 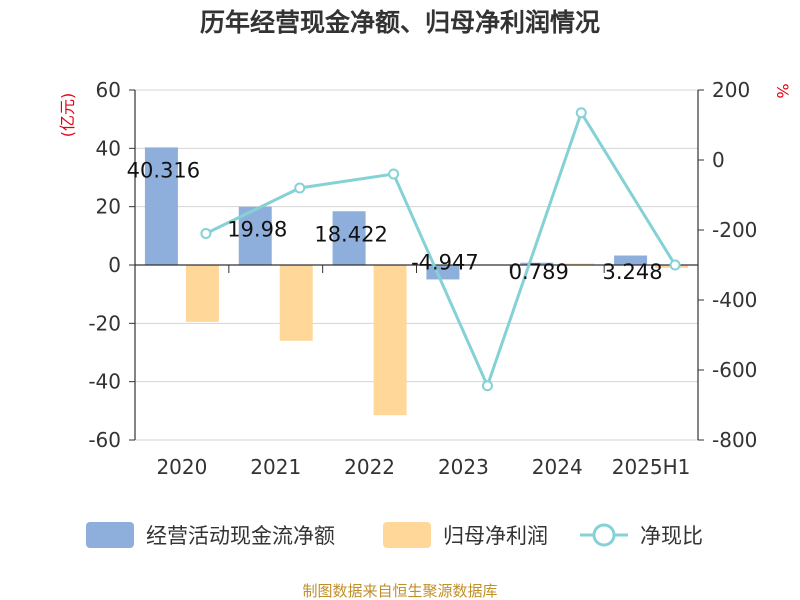 I want to click on right-tick-label: -400, so click(x=734, y=300).